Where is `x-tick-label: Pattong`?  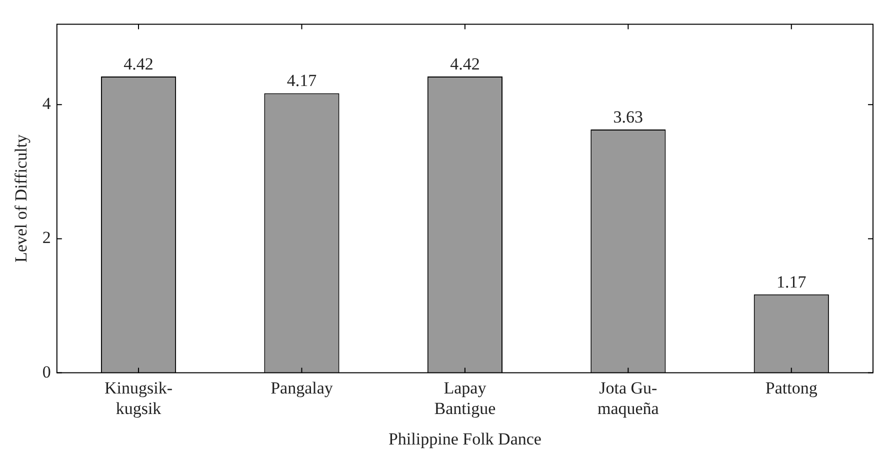 x-tick-label: Pattong is located at coordinates (791, 388).